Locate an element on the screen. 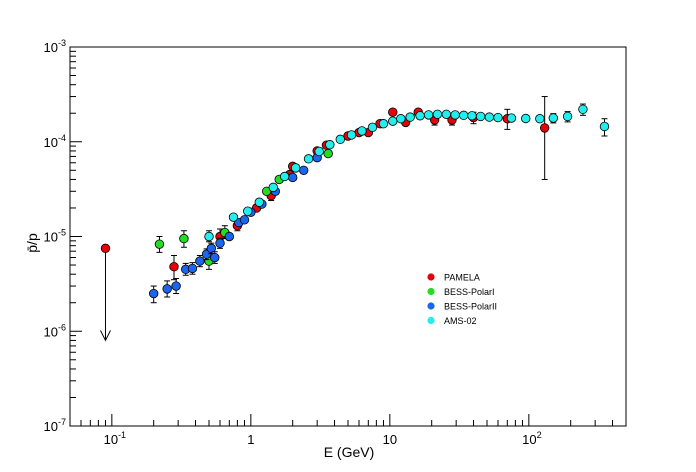 The width and height of the screenshot is (696, 472). y-axis-label: p̄/p is located at coordinates (32, 243).